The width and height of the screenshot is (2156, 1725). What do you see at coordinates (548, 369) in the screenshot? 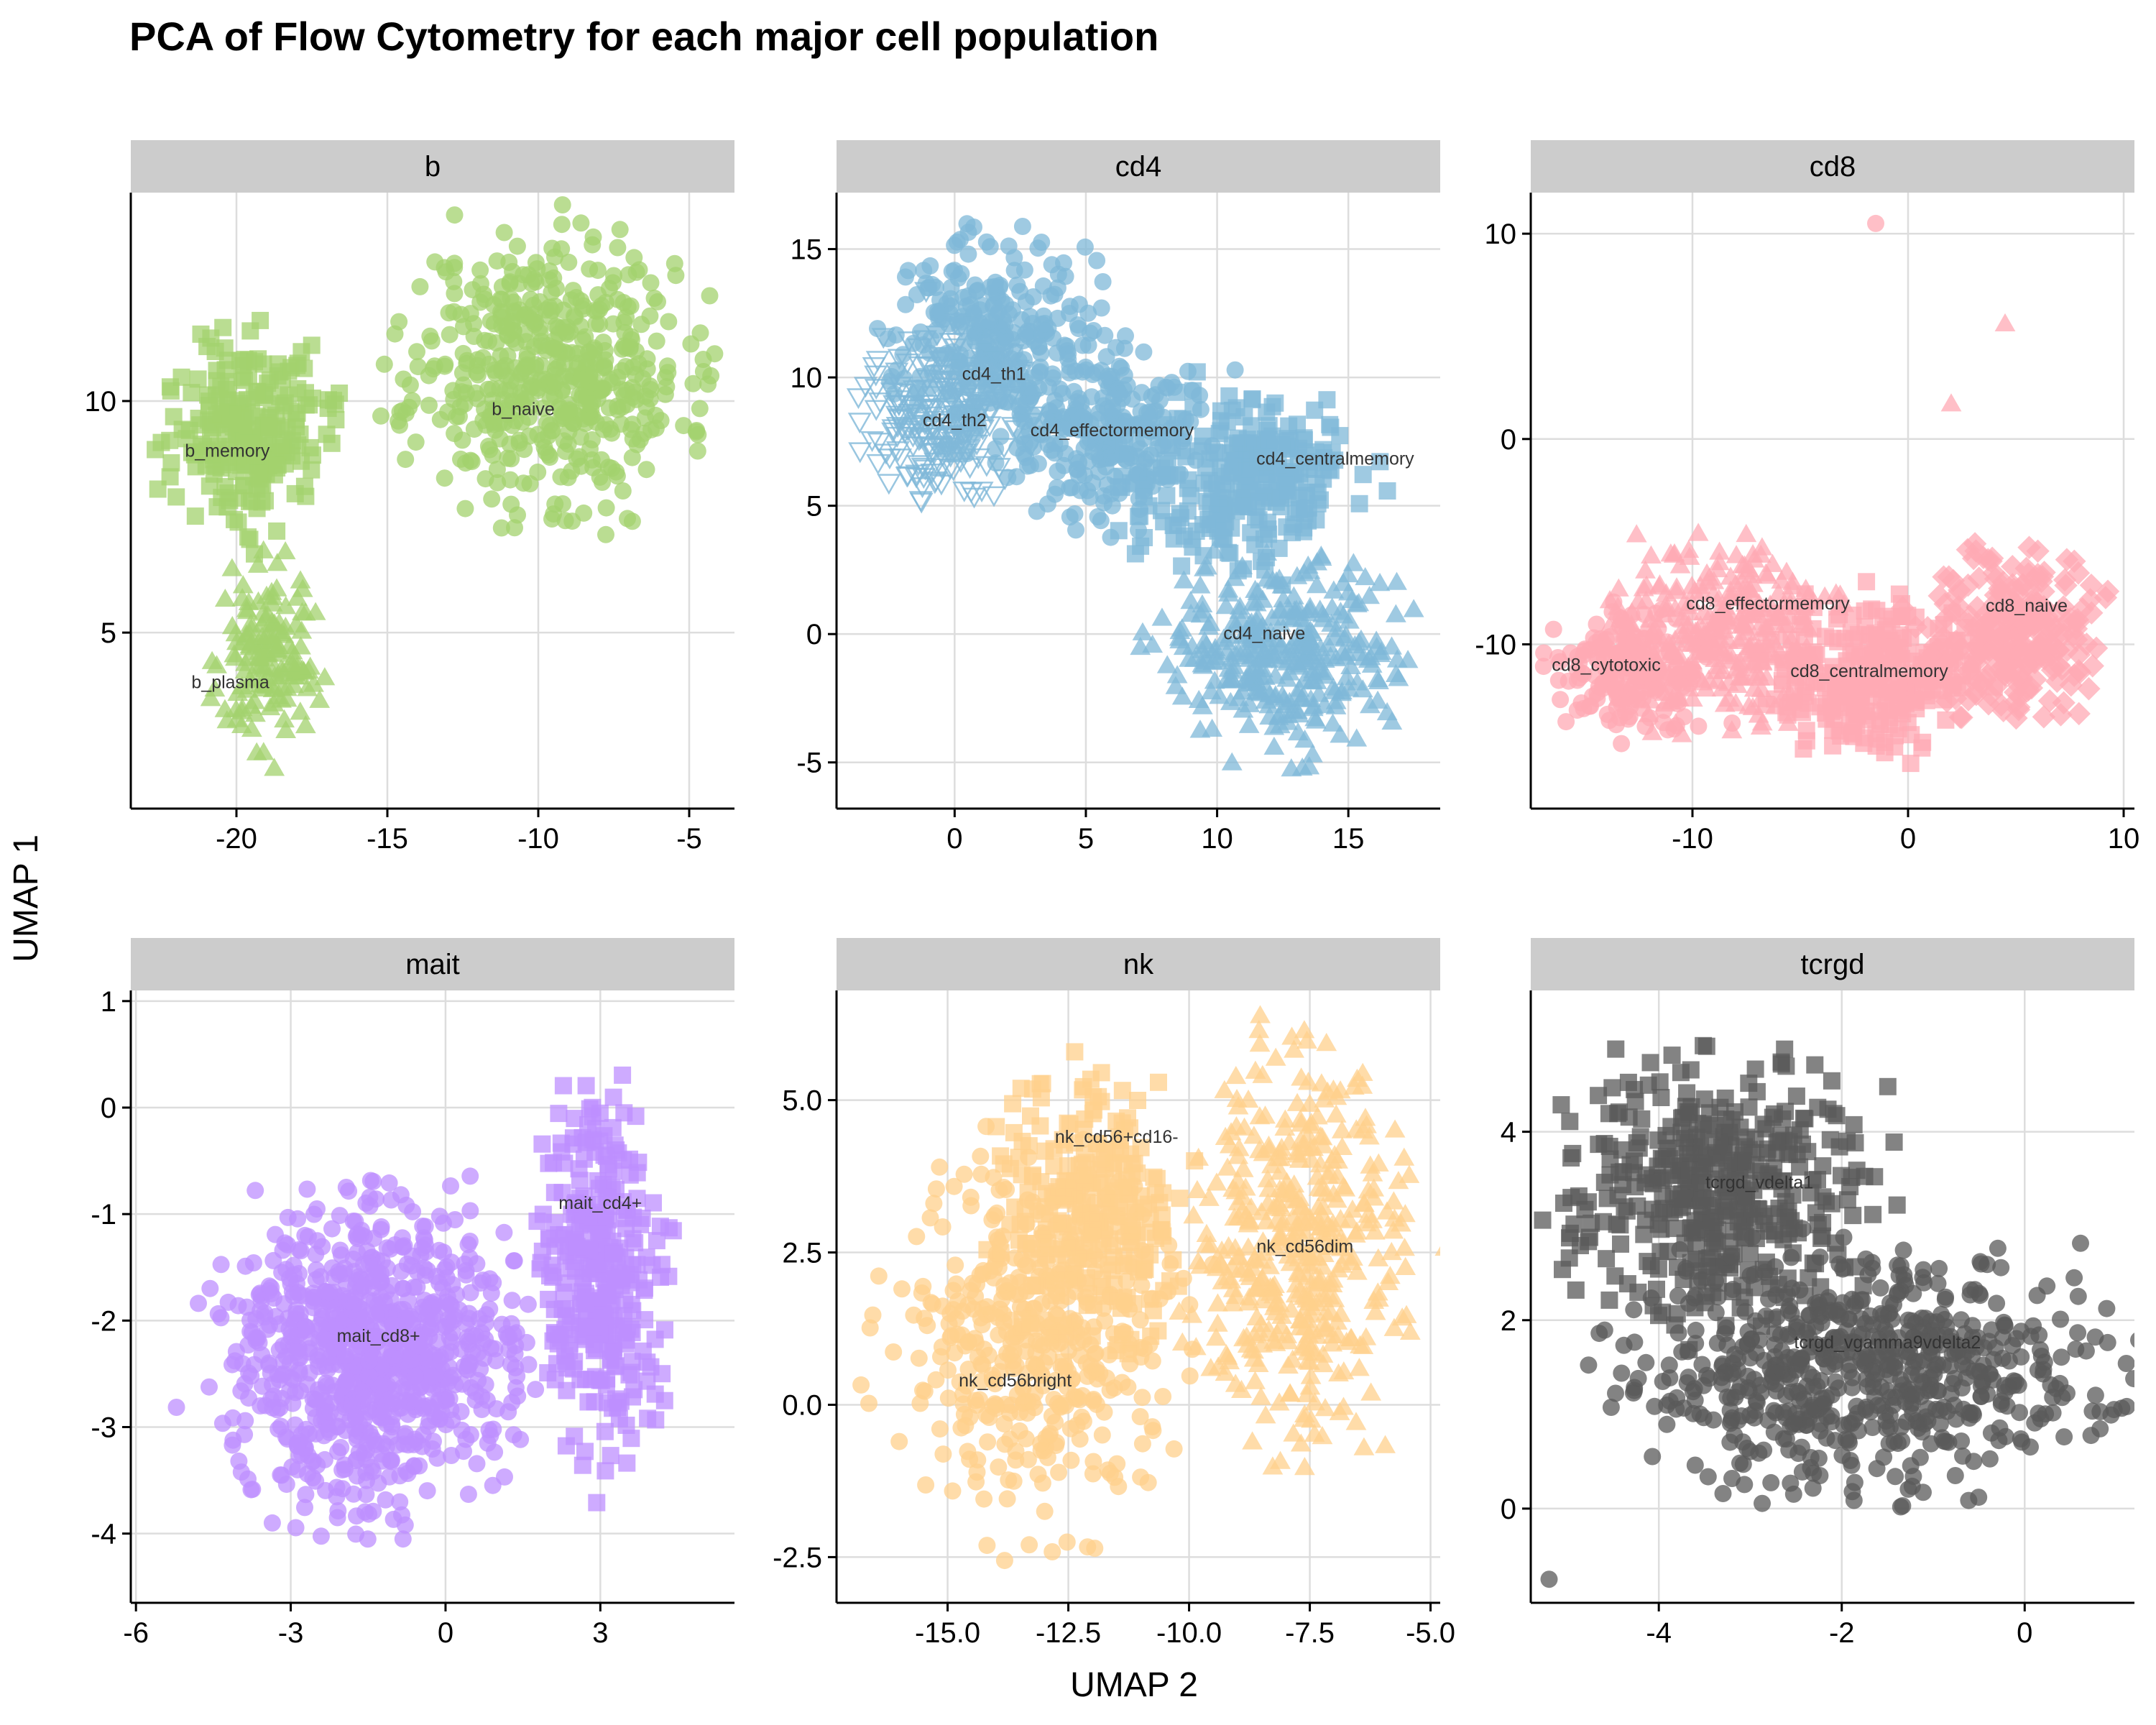
I see `cluster-b_naive` at bounding box center [548, 369].